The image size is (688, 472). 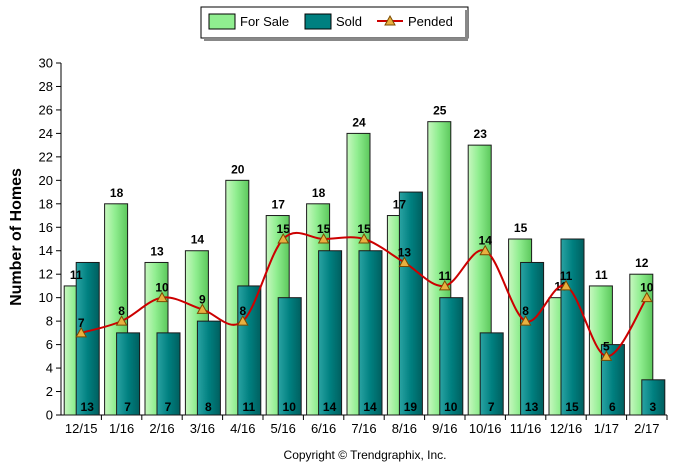 What do you see at coordinates (46, 63) in the screenshot?
I see `y-tick-label: 30` at bounding box center [46, 63].